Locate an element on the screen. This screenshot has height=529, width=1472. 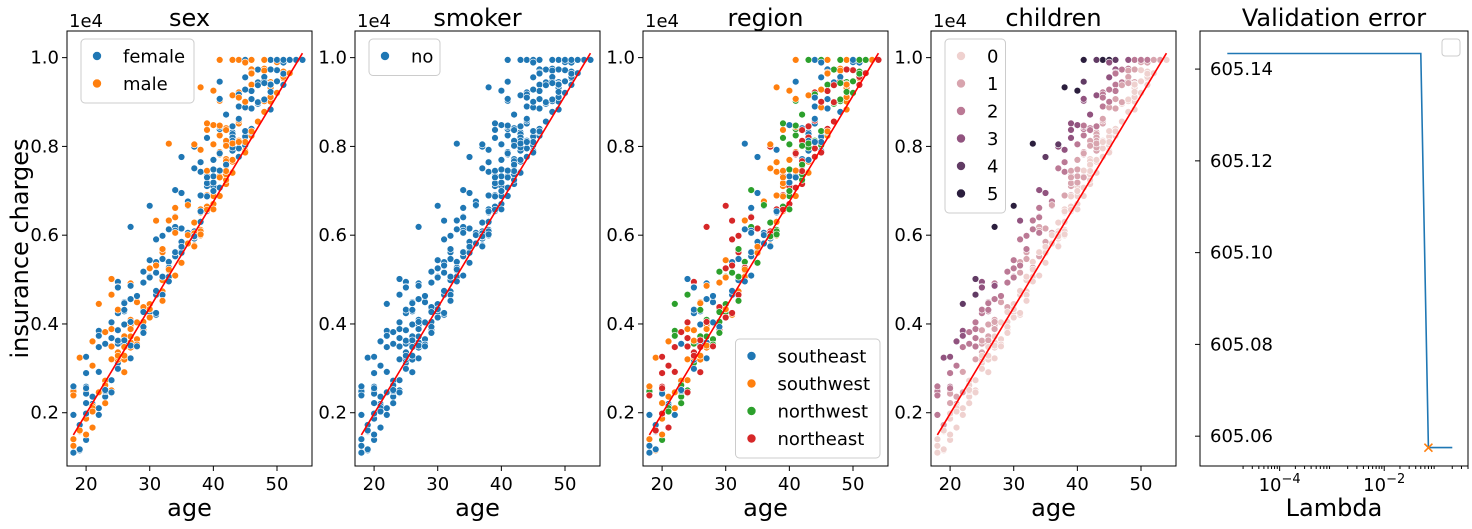
chart-title: children is located at coordinates (1053, 18).